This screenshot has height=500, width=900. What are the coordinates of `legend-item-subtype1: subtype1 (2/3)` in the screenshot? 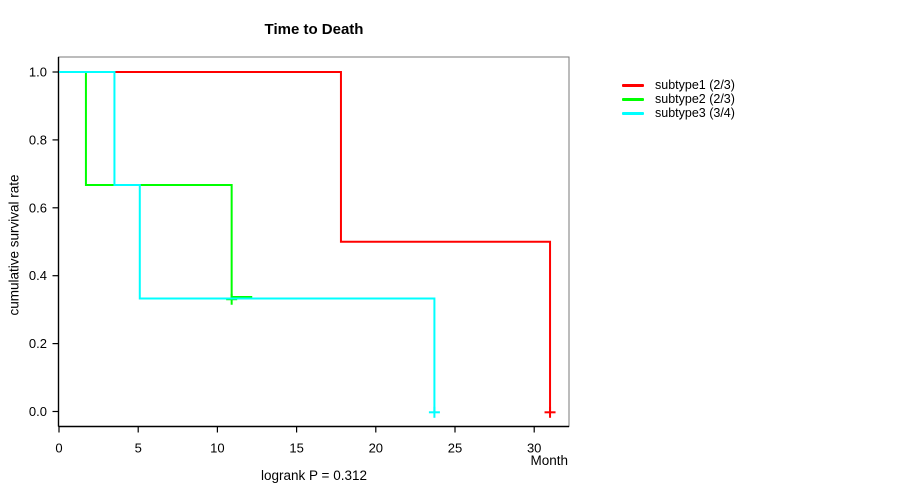 It's located at (678, 85).